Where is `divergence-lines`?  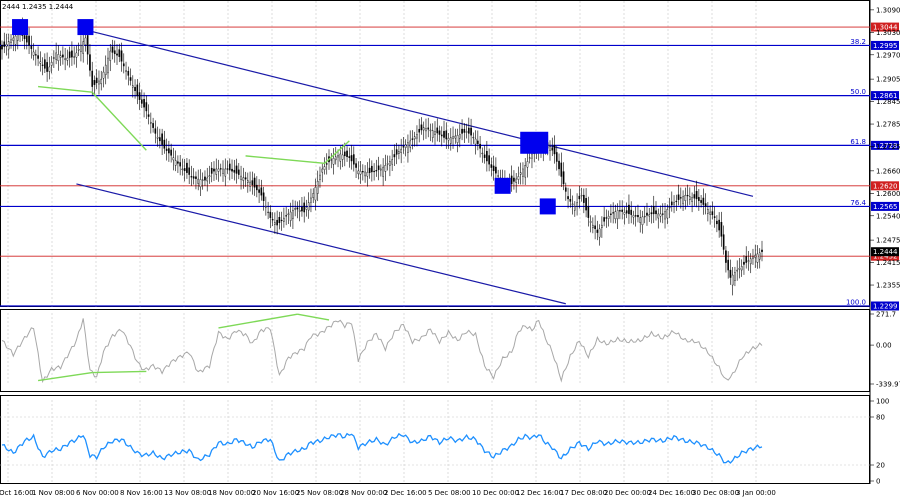 divergence-lines is located at coordinates (194, 125).